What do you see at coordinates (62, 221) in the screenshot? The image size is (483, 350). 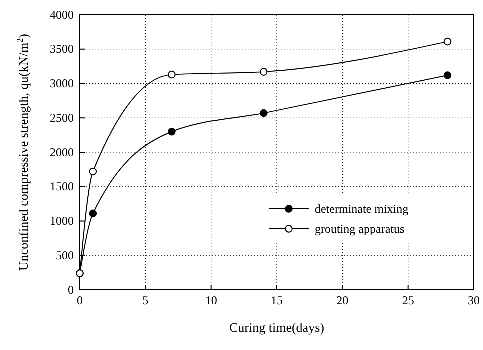 I see `y-tick-label: 1000` at bounding box center [62, 221].